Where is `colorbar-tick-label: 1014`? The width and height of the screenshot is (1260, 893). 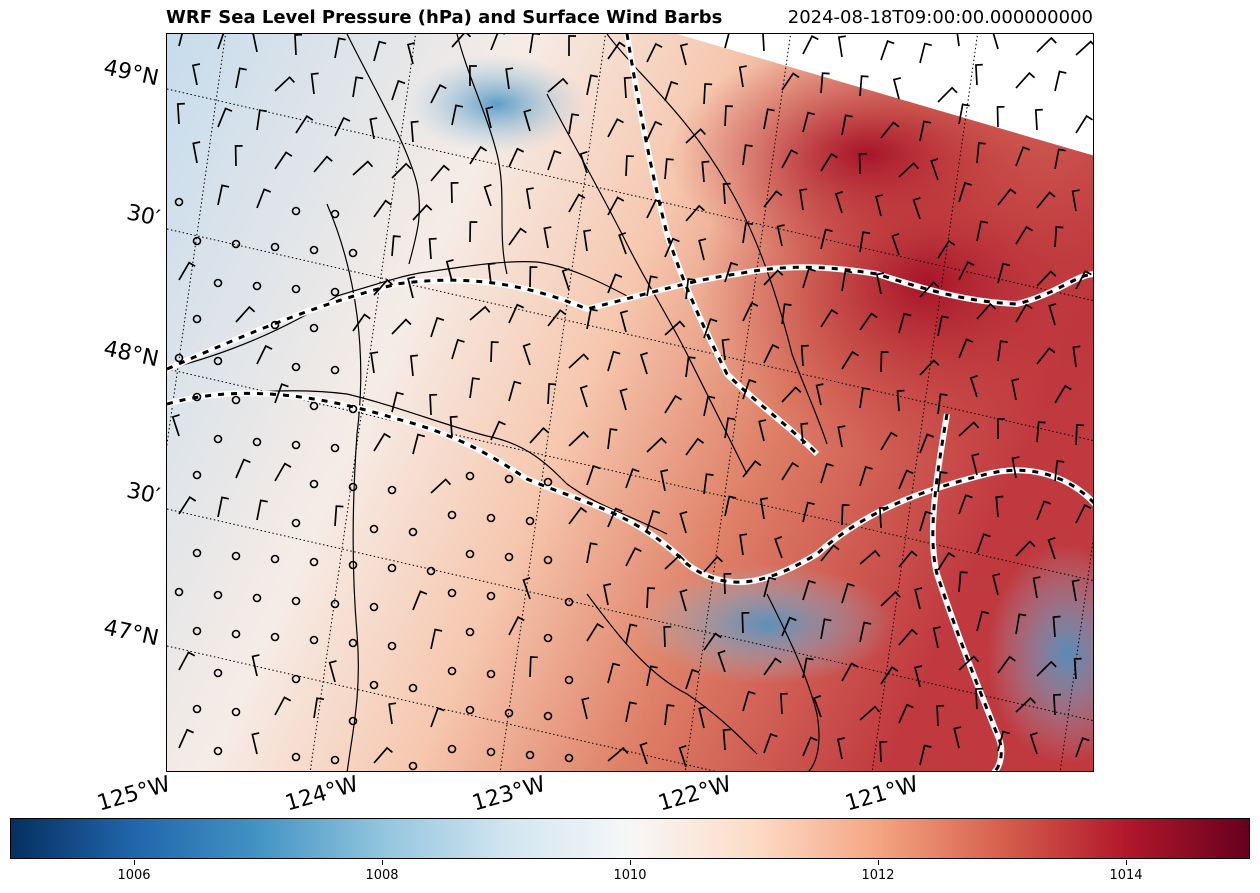
colorbar-tick-label: 1014 is located at coordinates (1126, 875).